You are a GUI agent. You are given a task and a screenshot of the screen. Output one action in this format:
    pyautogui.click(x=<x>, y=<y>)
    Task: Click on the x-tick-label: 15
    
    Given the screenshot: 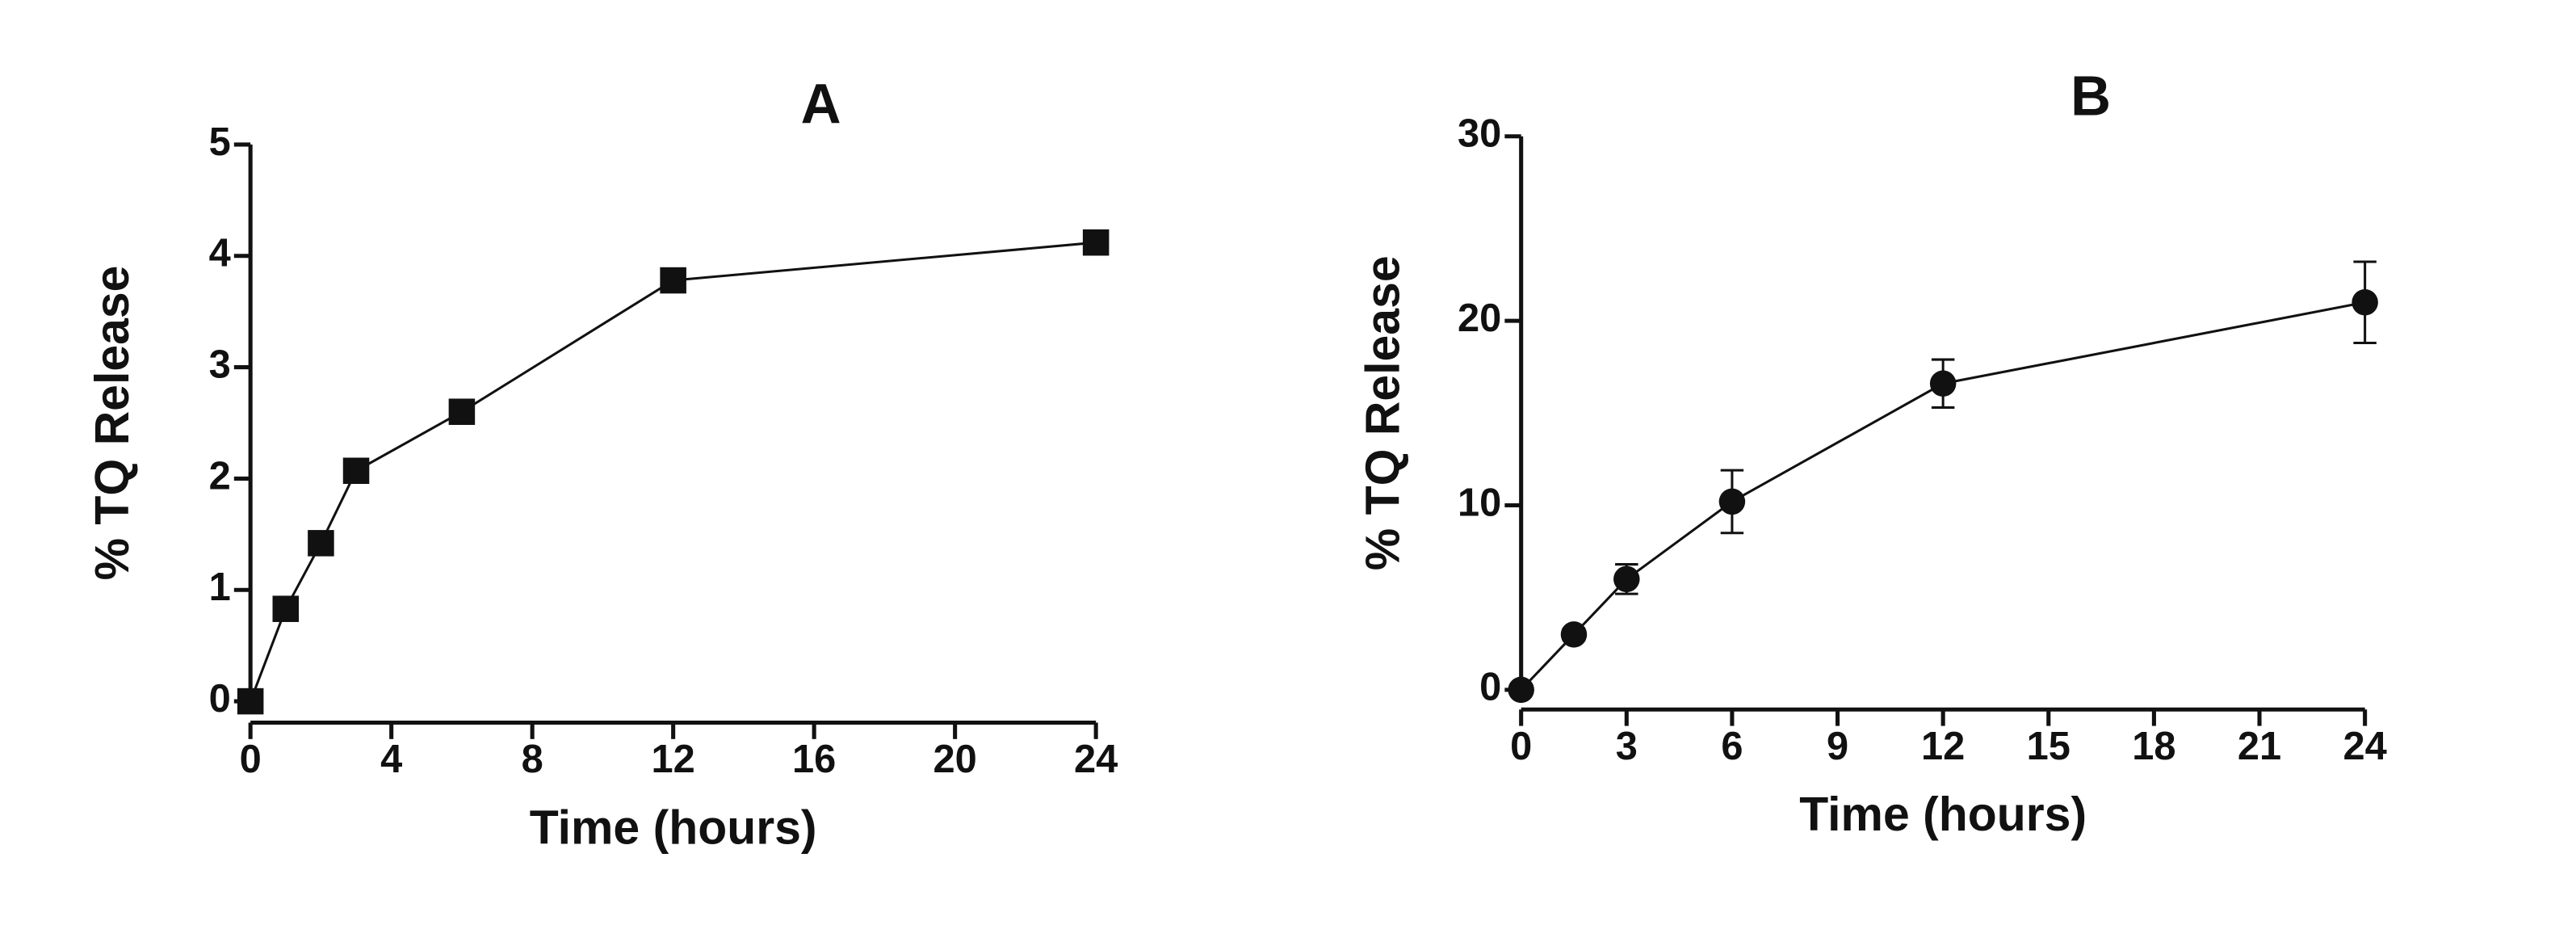 What is the action you would take?
    pyautogui.click(x=2048, y=746)
    